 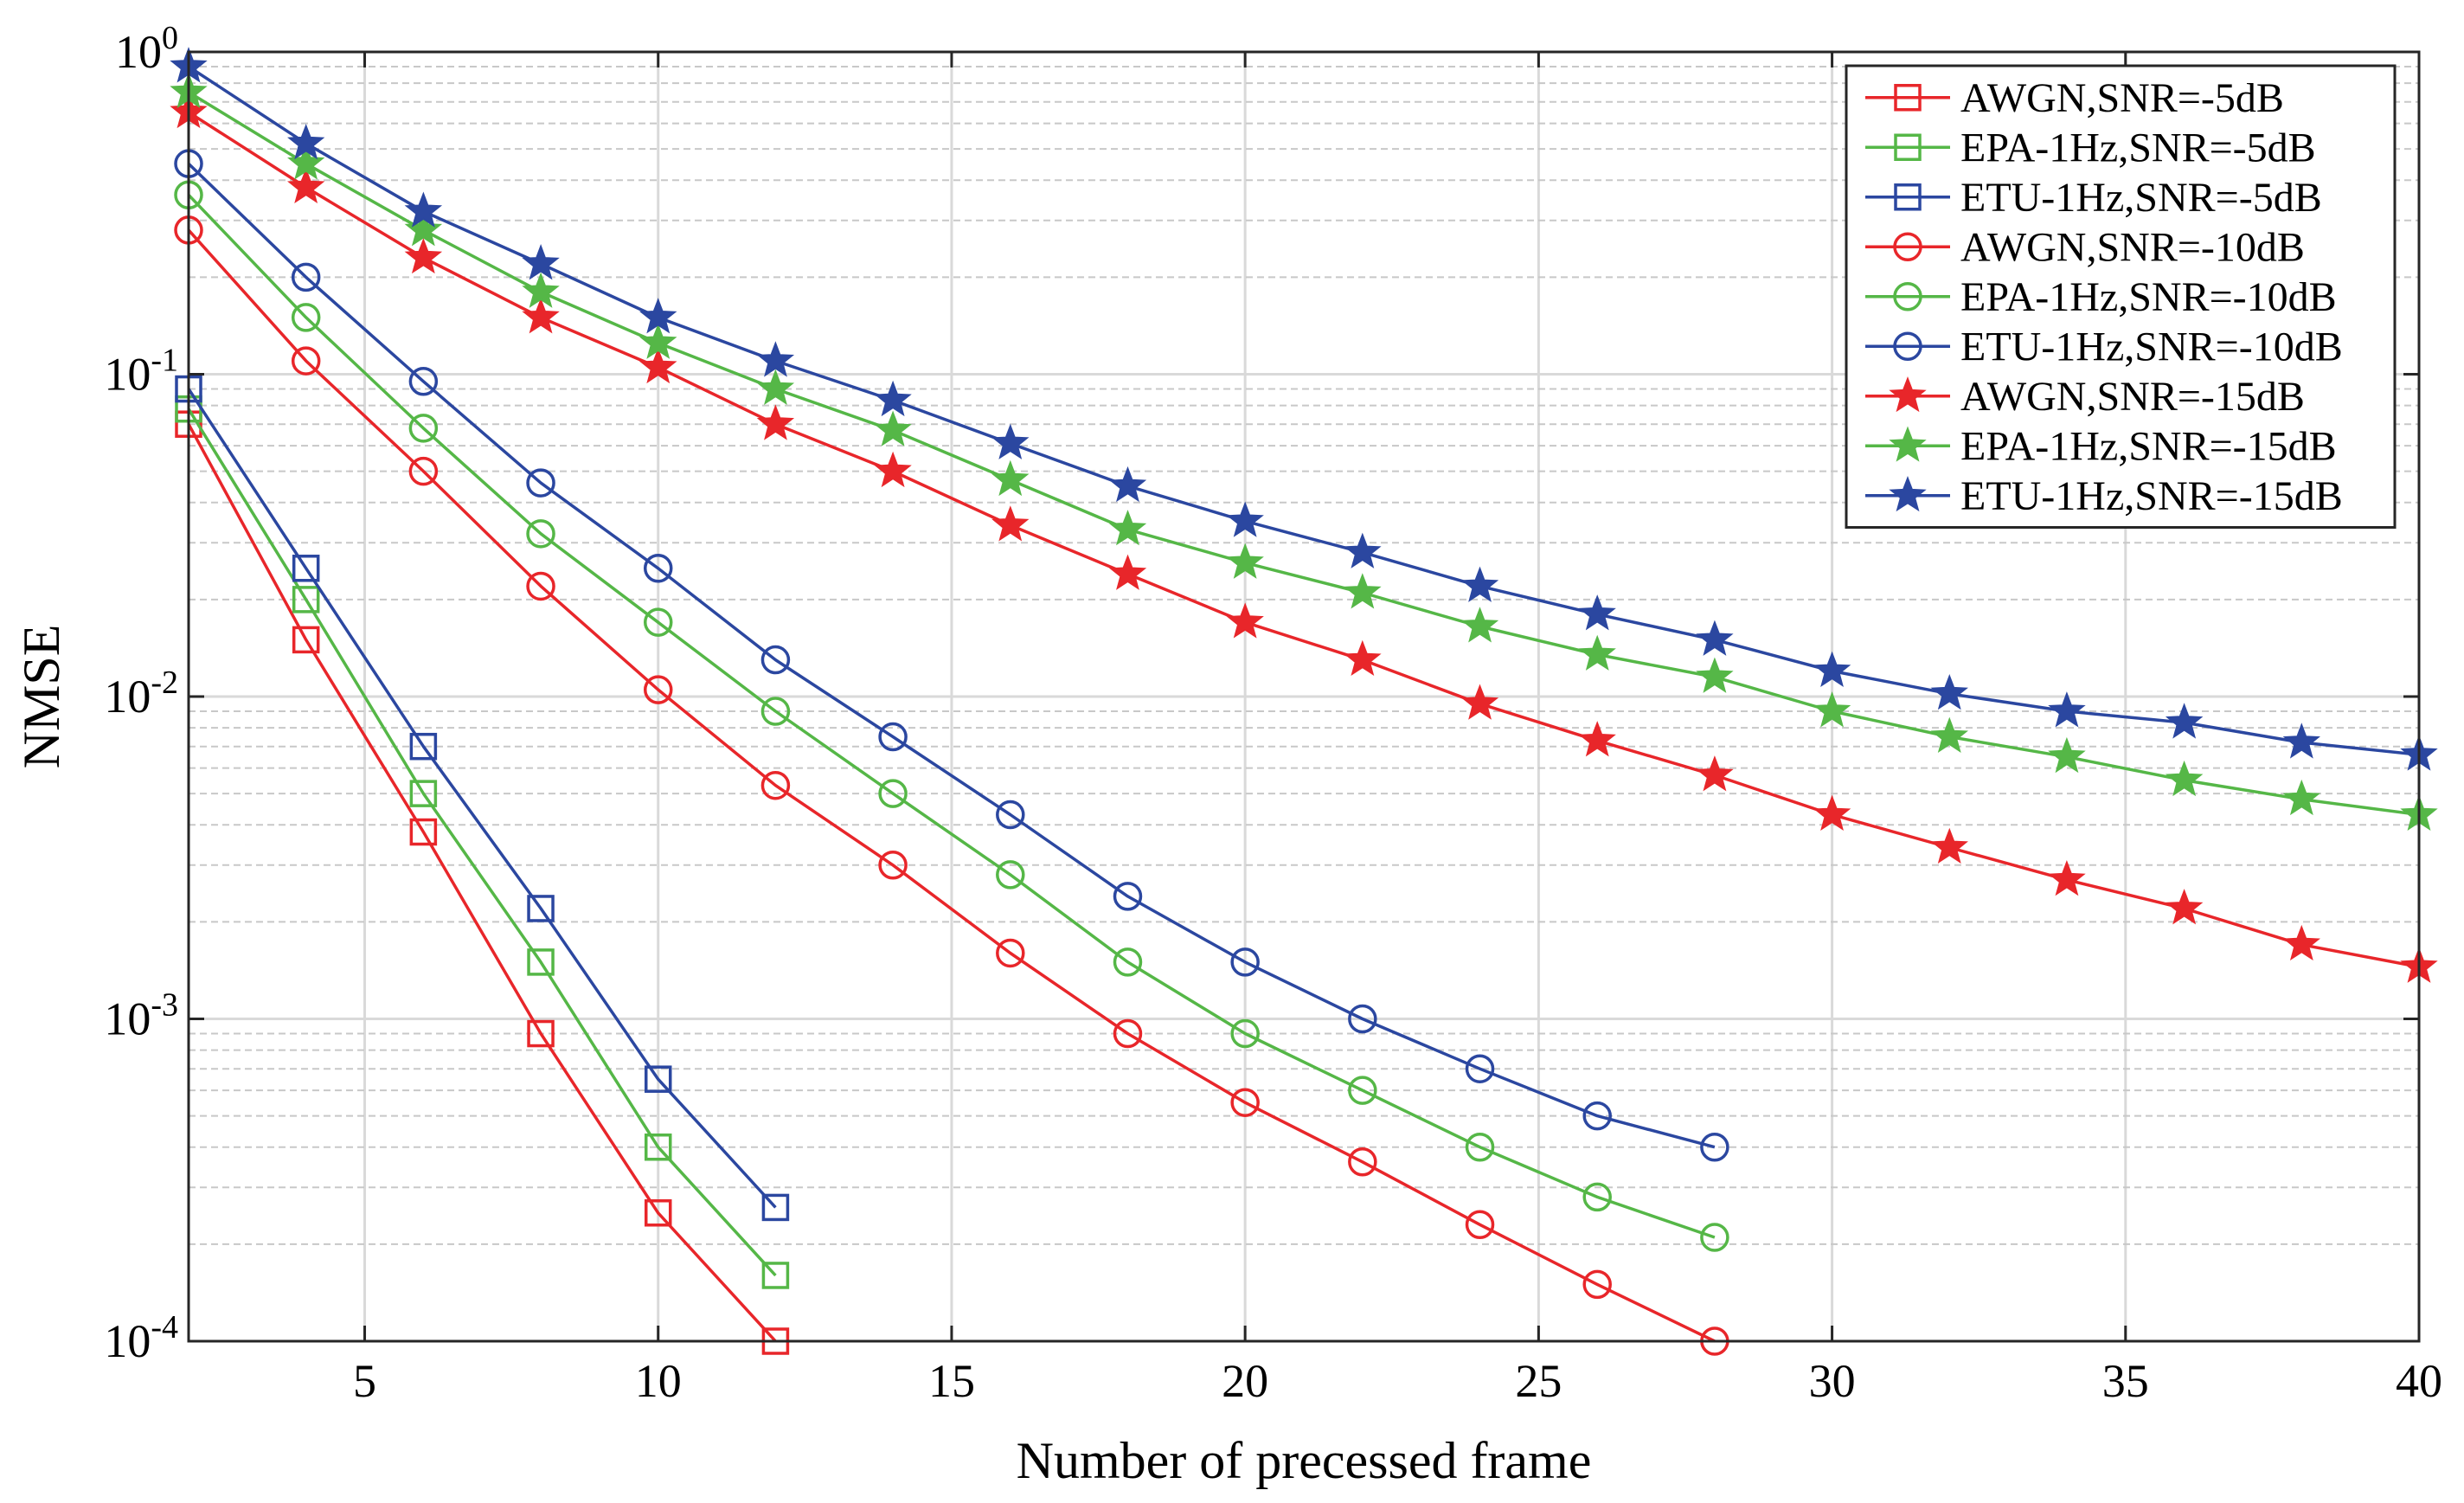 I want to click on legend-label: ETU-1Hz,SNR=-10dB, so click(x=2151, y=346).